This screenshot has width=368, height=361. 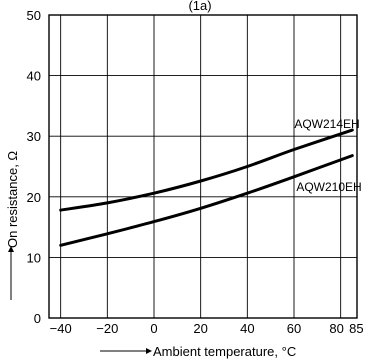 I want to click on y-axis-label-group: On resistance, Ω, so click(x=12, y=225).